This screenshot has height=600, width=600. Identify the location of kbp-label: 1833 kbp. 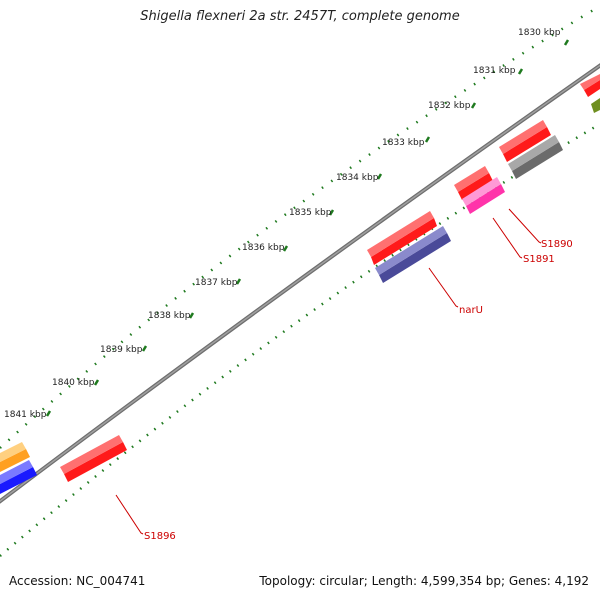
(403, 143).